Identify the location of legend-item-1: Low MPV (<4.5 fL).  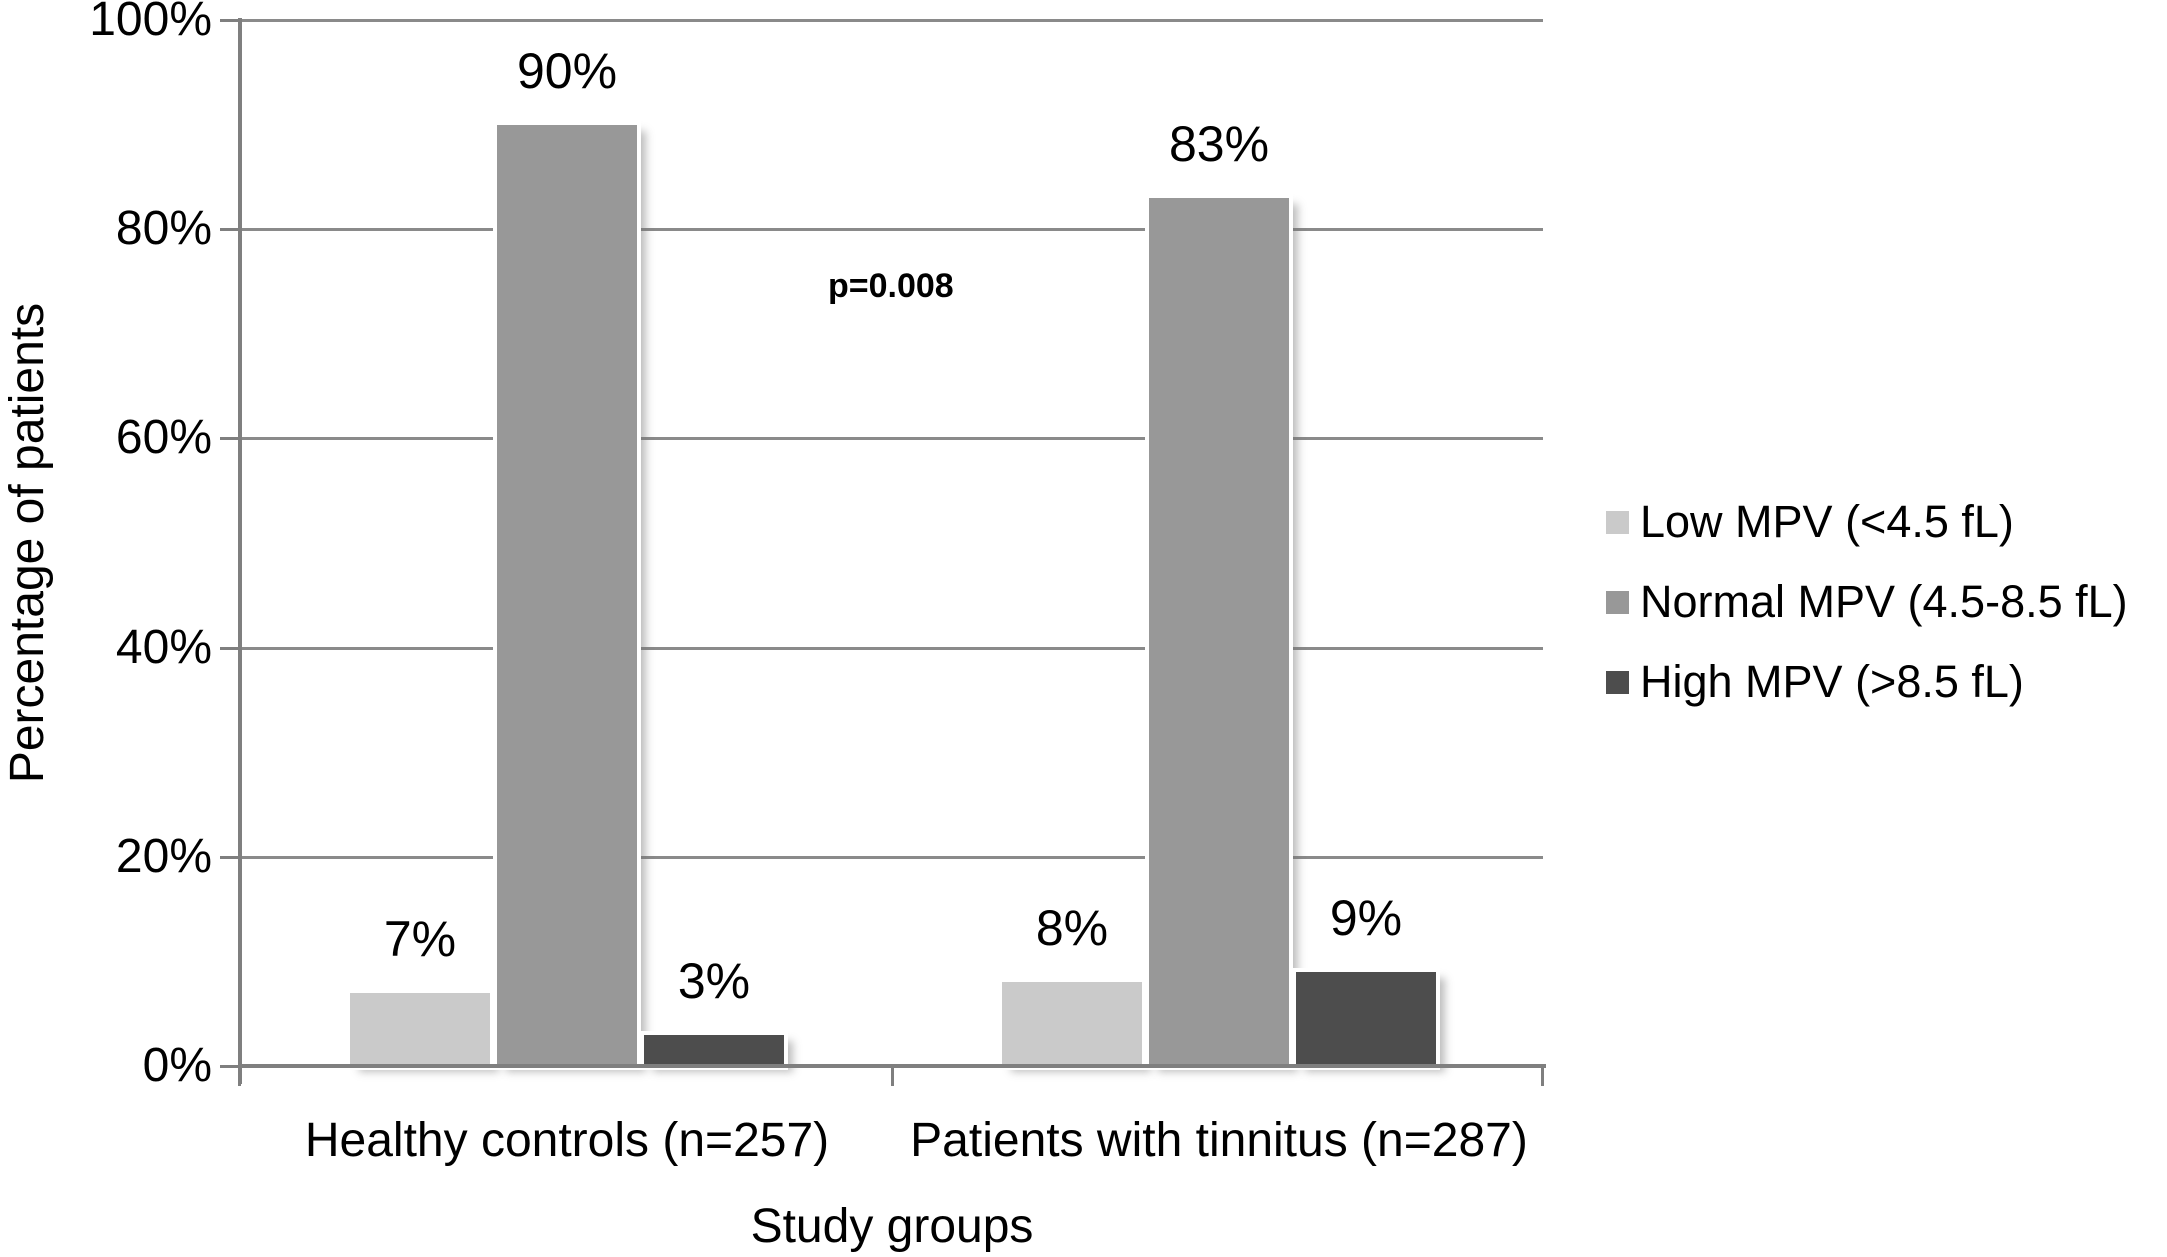
(1867, 522).